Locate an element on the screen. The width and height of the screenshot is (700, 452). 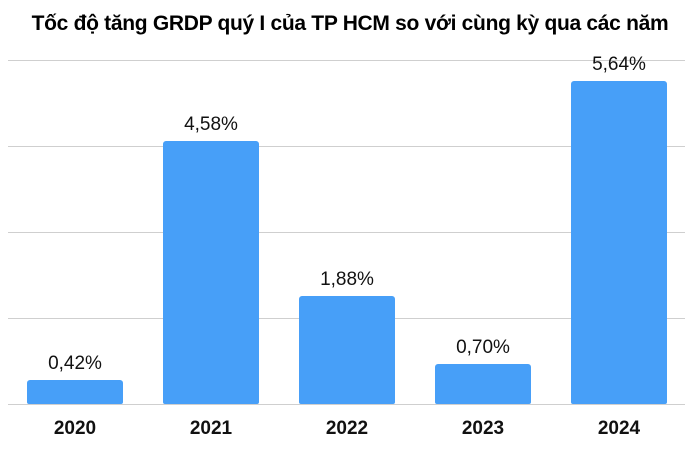
x-tick-label: 2022 is located at coordinates (347, 428).